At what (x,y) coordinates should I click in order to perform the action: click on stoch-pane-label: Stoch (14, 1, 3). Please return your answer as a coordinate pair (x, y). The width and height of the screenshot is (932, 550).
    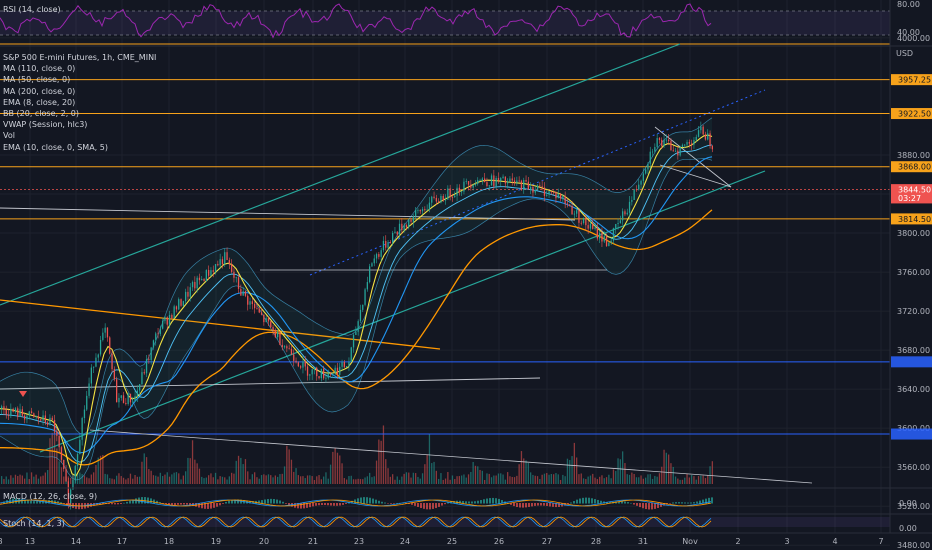
    Looking at the image, I should click on (34, 523).